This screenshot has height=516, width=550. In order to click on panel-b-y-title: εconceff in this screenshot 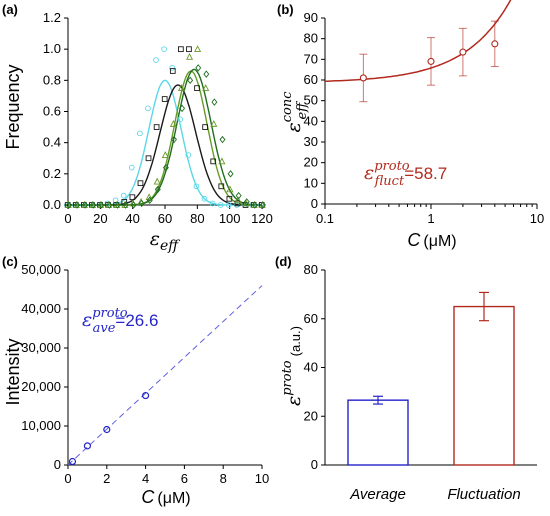, I will do `click(295, 112)`.